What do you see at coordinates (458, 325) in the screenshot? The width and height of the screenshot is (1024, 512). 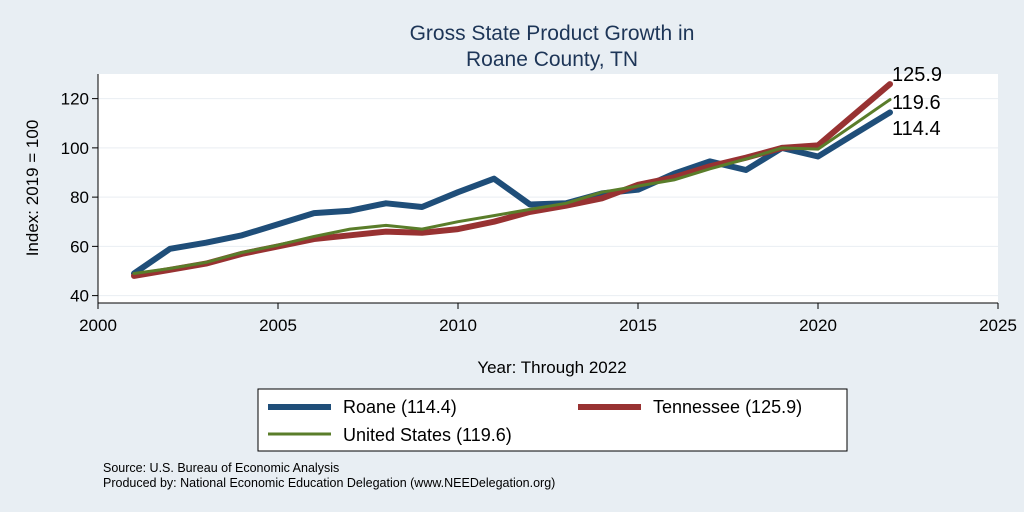 I see `x-tick-label: 2010` at bounding box center [458, 325].